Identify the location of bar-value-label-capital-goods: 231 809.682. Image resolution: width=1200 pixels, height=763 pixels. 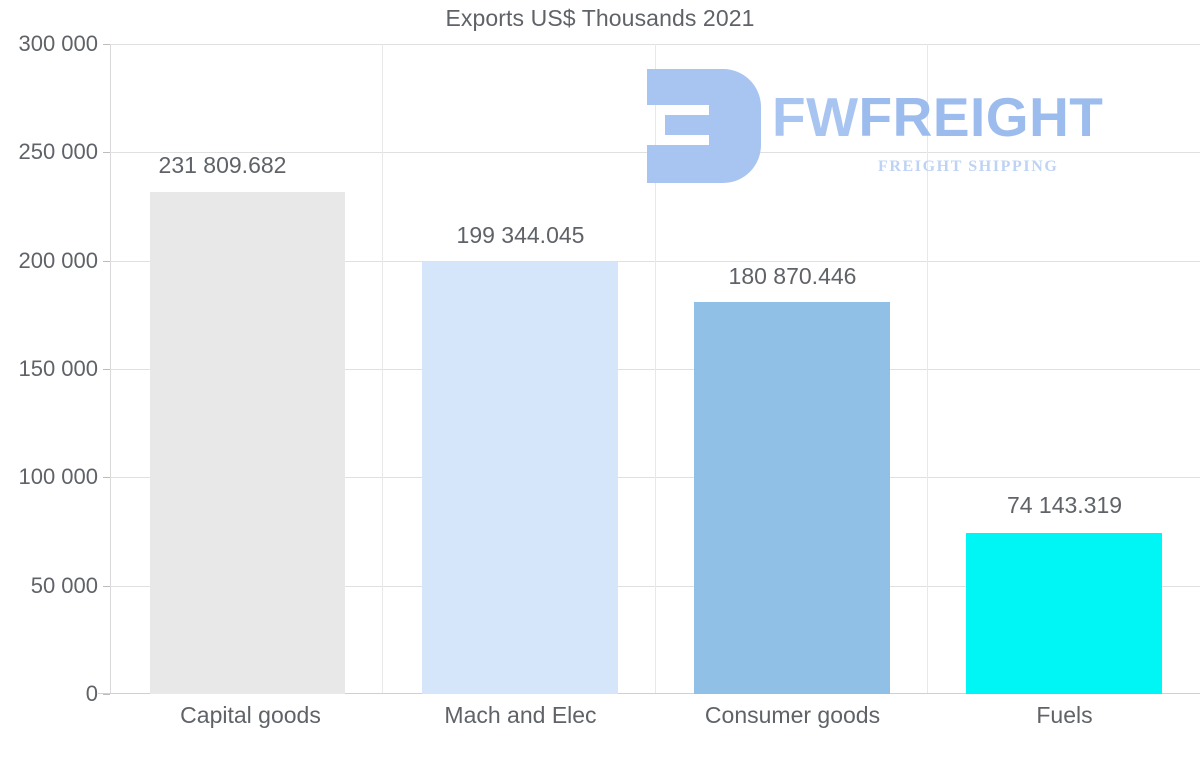
(222, 165).